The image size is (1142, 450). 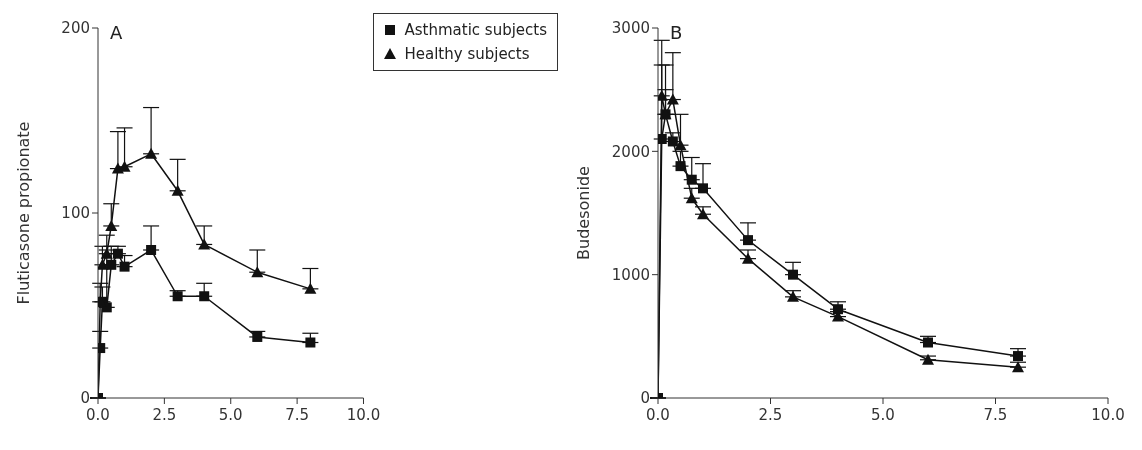 What do you see at coordinates (23, 213) in the screenshot?
I see `y-axis-title: Fluticasone propionate` at bounding box center [23, 213].